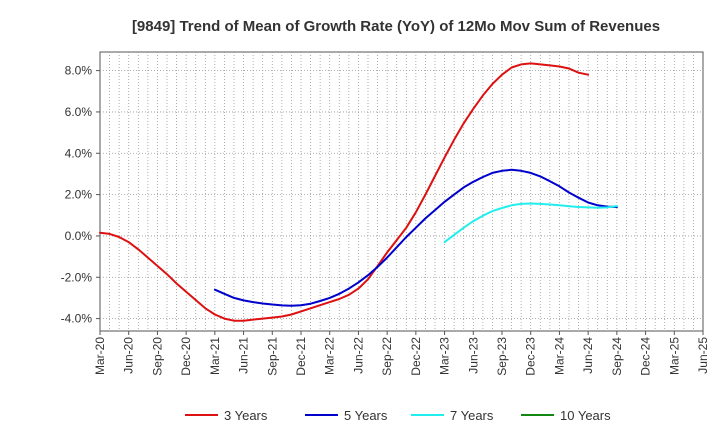 The height and width of the screenshot is (440, 720). Describe the element at coordinates (559, 356) in the screenshot. I see `x-tick-label: Mar-24` at that location.